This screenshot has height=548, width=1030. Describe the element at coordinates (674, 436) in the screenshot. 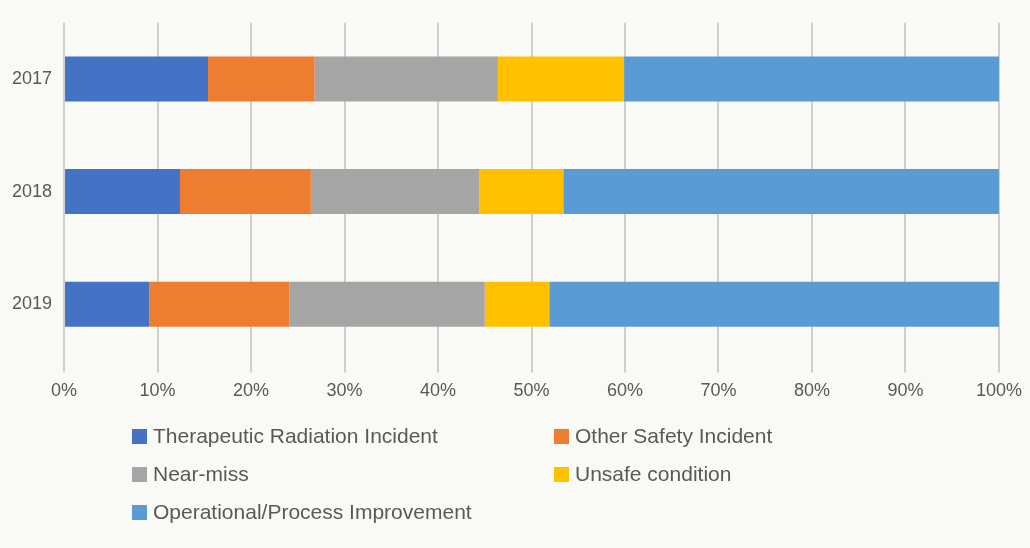

I see `legend-label: Other Safety Incident` at that location.